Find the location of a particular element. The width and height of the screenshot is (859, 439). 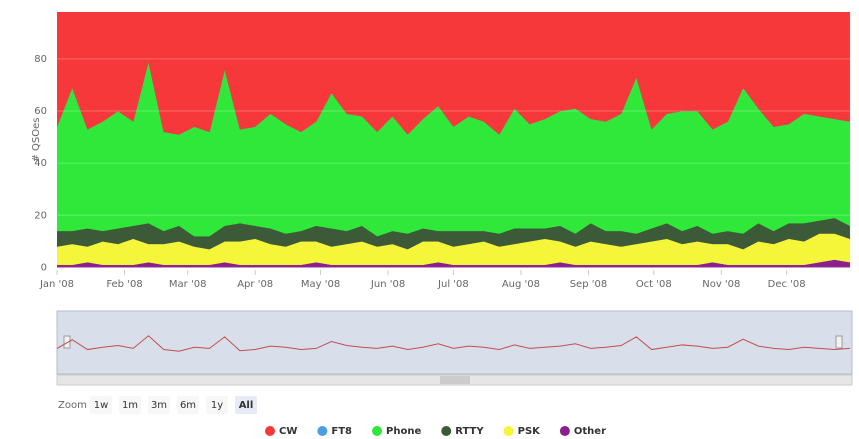

x-tick-label: Feb '08 is located at coordinates (124, 284).